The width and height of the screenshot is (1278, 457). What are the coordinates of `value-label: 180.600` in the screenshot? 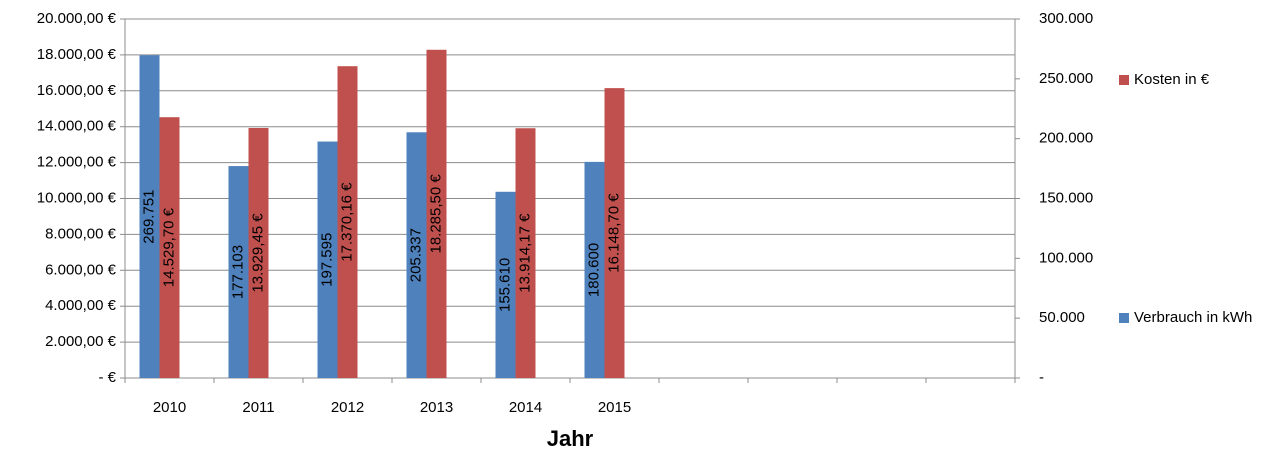 It's located at (593, 270).